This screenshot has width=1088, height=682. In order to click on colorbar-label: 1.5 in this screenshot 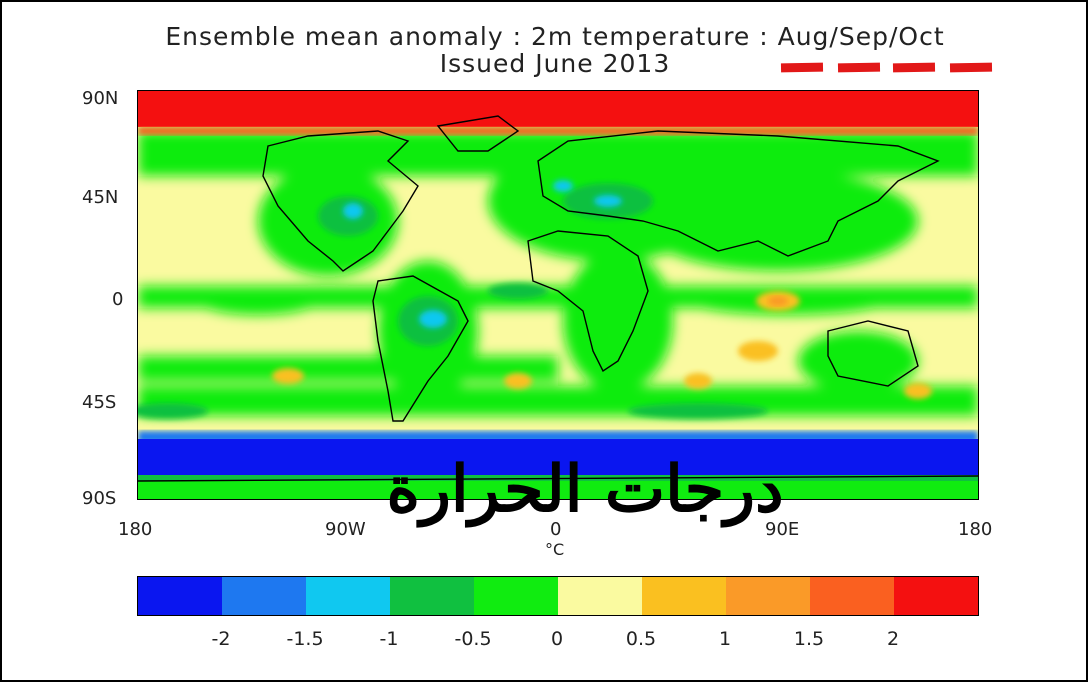, I will do `click(809, 639)`.